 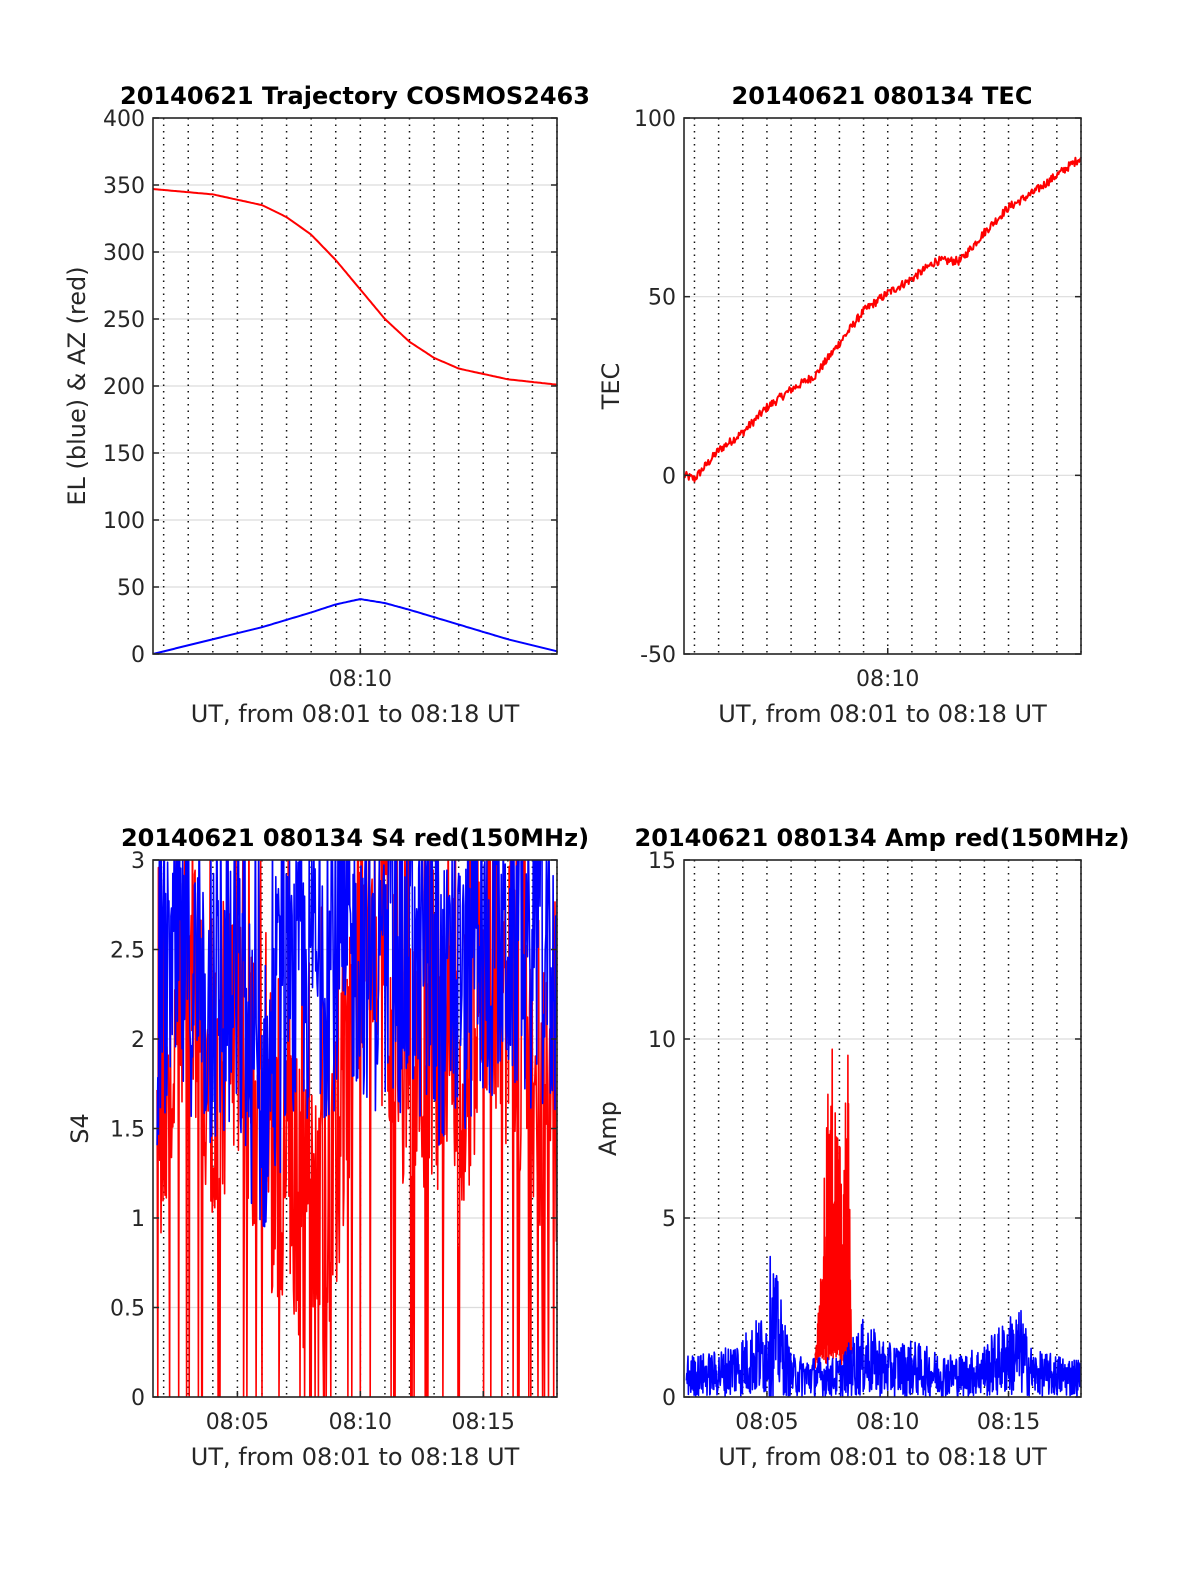 I want to click on y-tick-label: 5, so click(x=669, y=1219).